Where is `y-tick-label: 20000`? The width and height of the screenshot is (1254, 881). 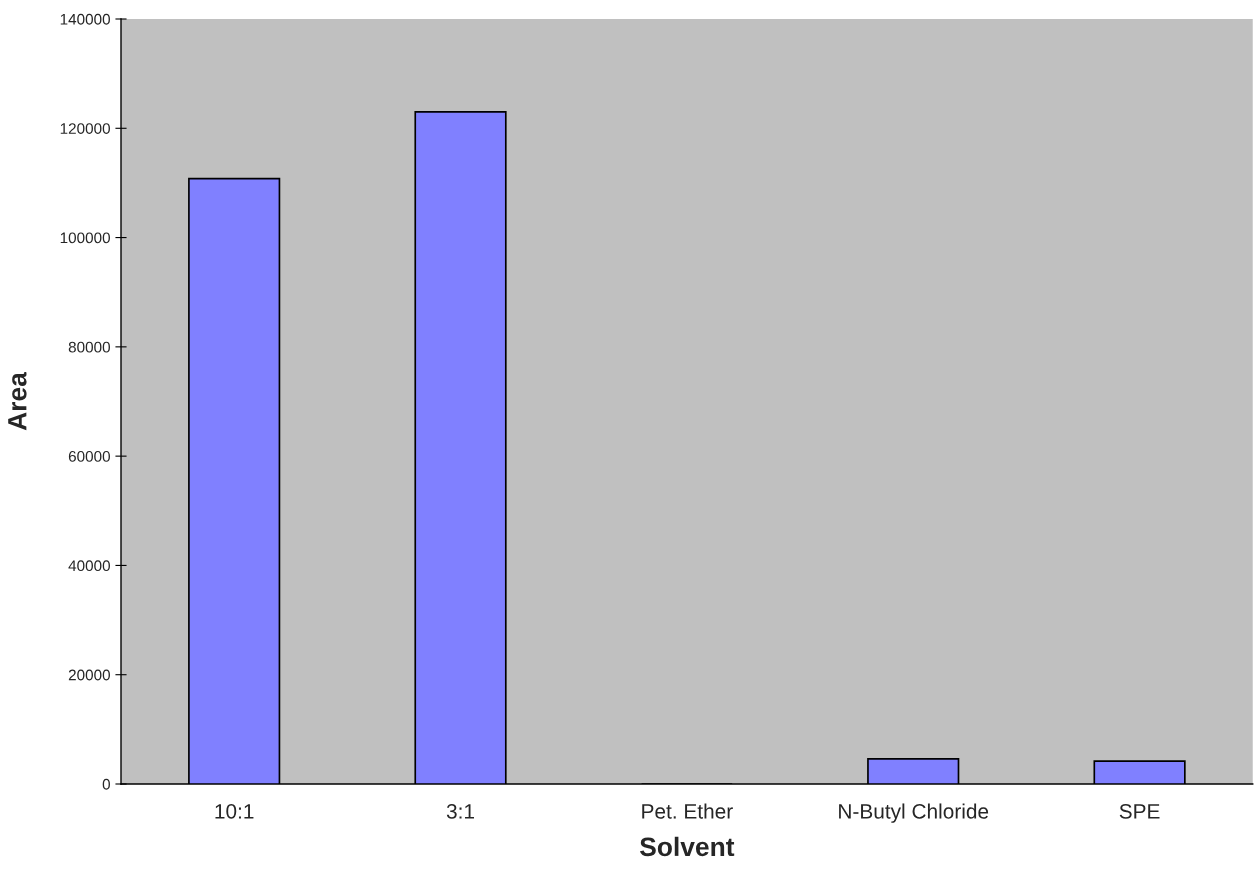
y-tick-label: 20000 is located at coordinates (89, 675).